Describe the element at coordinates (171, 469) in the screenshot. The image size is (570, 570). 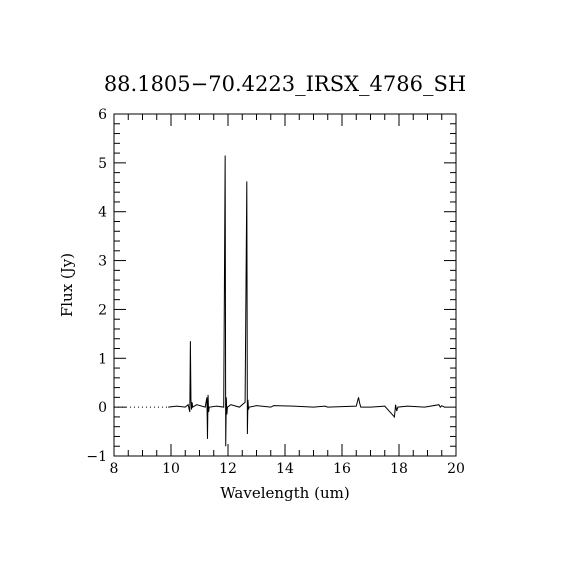
I see `x-tick-label: 10` at that location.